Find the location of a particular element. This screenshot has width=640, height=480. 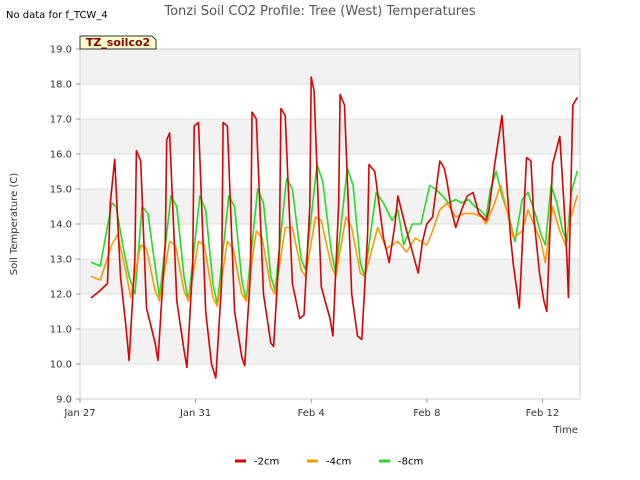

legend-label: -8cm is located at coordinates (410, 462).